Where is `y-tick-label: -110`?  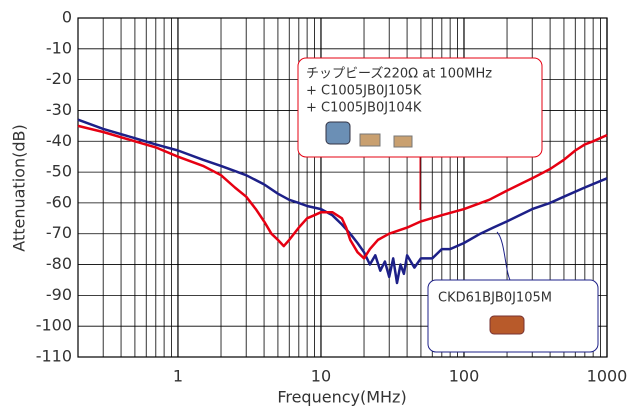 y-tick-label: -110 is located at coordinates (54, 356).